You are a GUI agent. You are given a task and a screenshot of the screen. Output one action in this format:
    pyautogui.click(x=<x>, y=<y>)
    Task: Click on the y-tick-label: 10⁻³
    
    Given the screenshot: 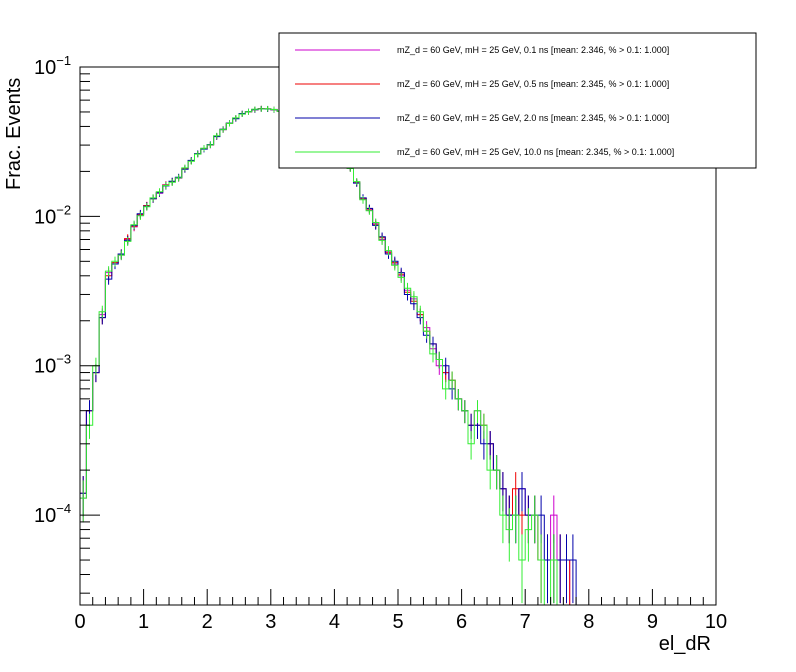 What is the action you would take?
    pyautogui.click(x=52, y=365)
    